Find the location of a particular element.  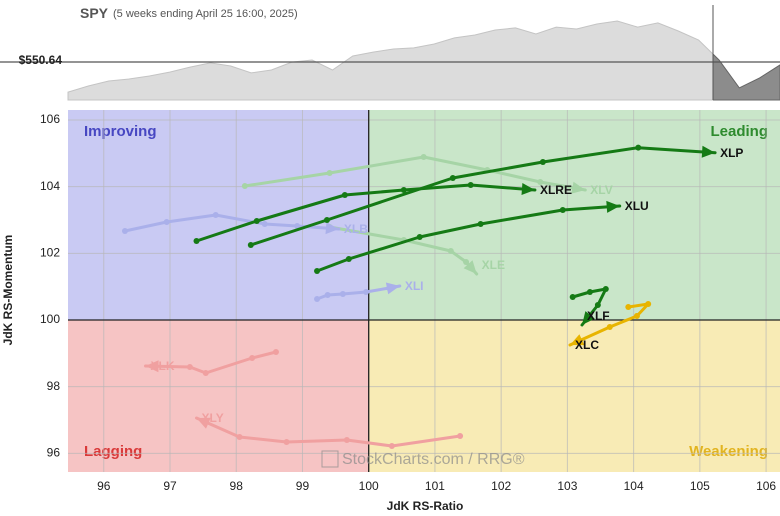

quadrant-label: Leading is located at coordinates (739, 131).